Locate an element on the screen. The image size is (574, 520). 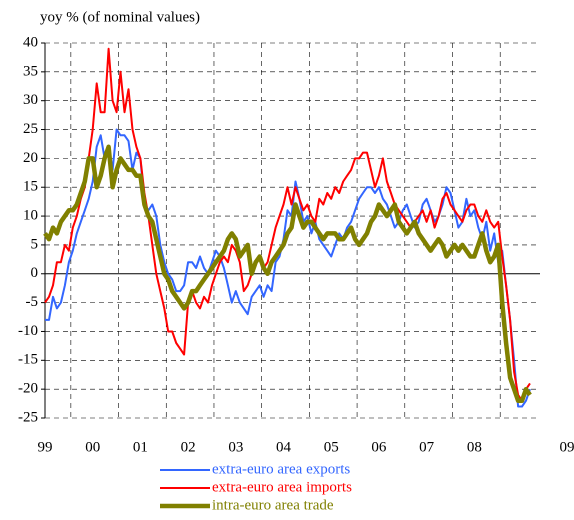
legend-label: extra-euro area imports is located at coordinates (282, 487).